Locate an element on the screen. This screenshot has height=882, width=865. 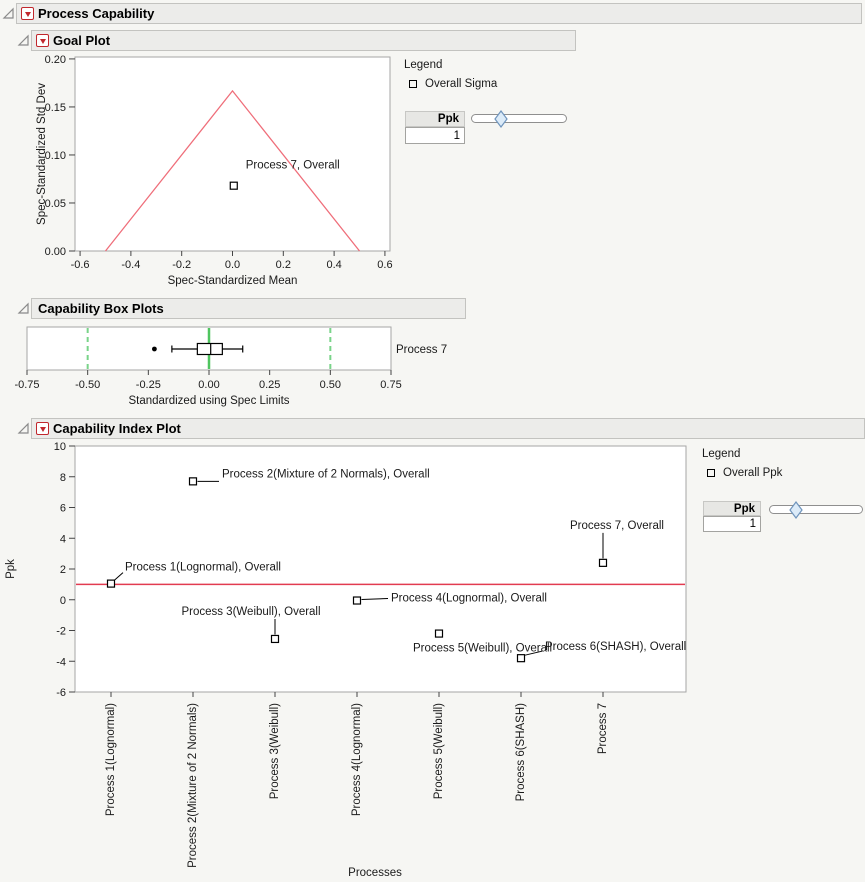
y-tick-label: 0 is located at coordinates (63, 601).